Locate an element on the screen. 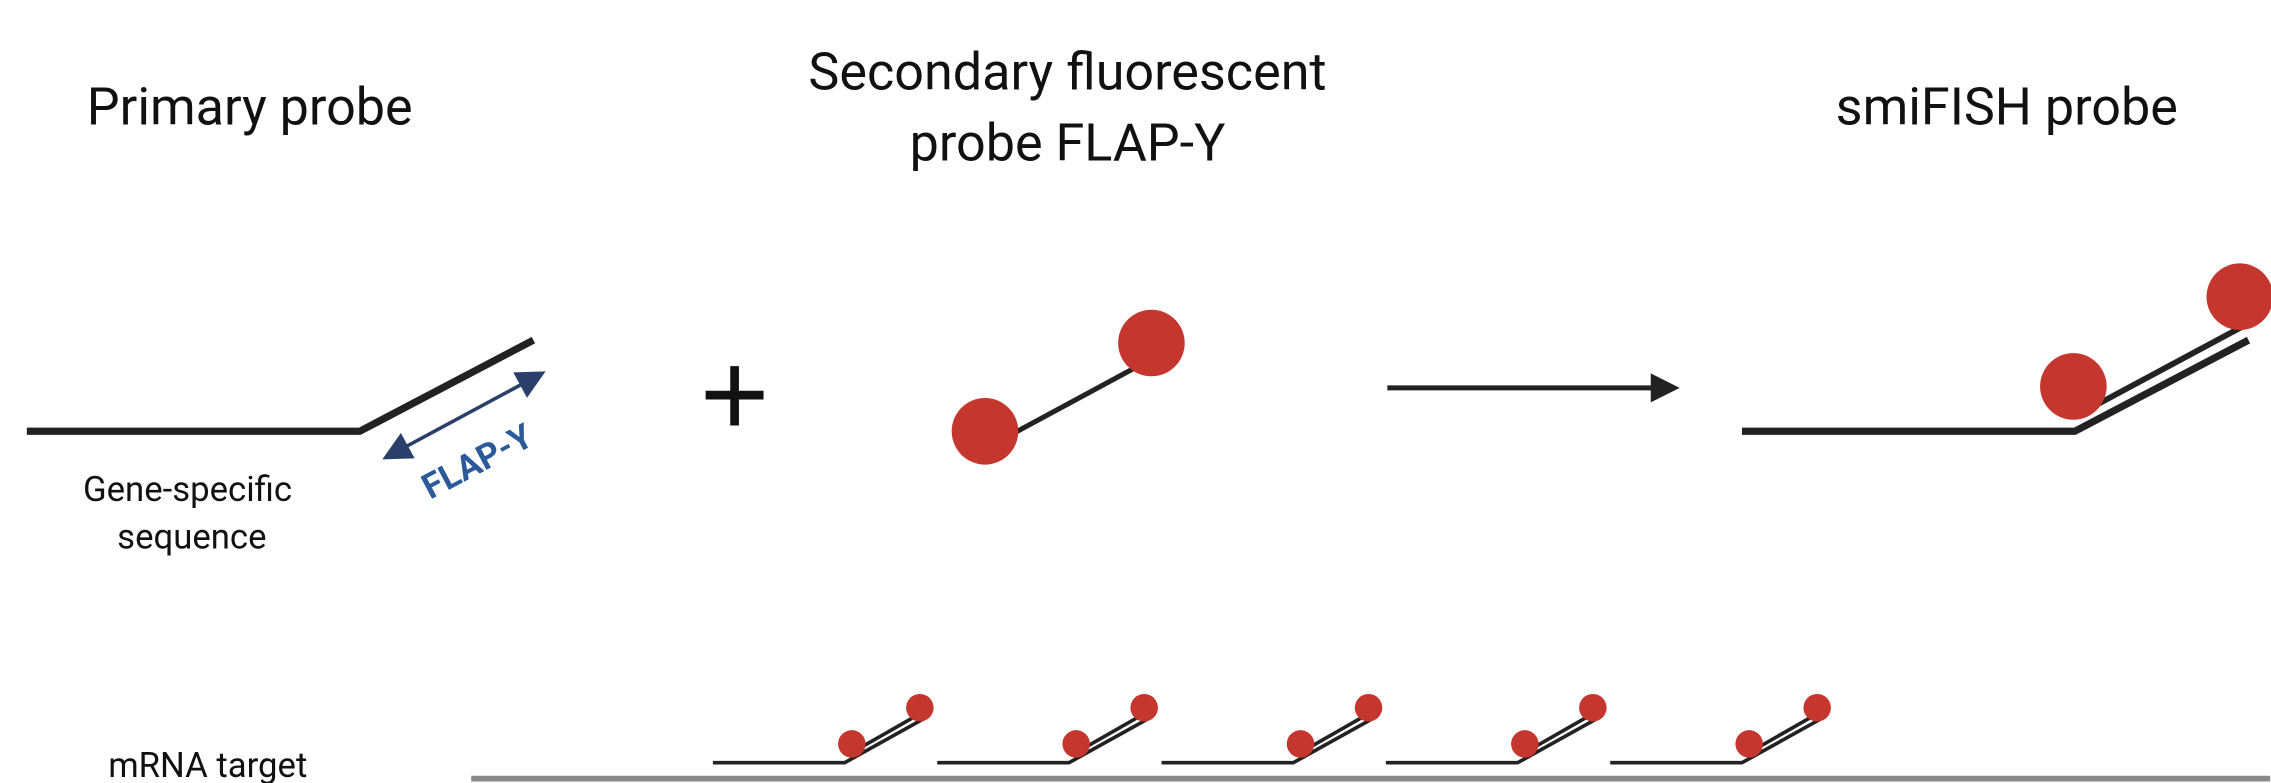 This screenshot has height=783, width=2271. title-secondary: Secondary fluorescent is located at coordinates (1067, 72).